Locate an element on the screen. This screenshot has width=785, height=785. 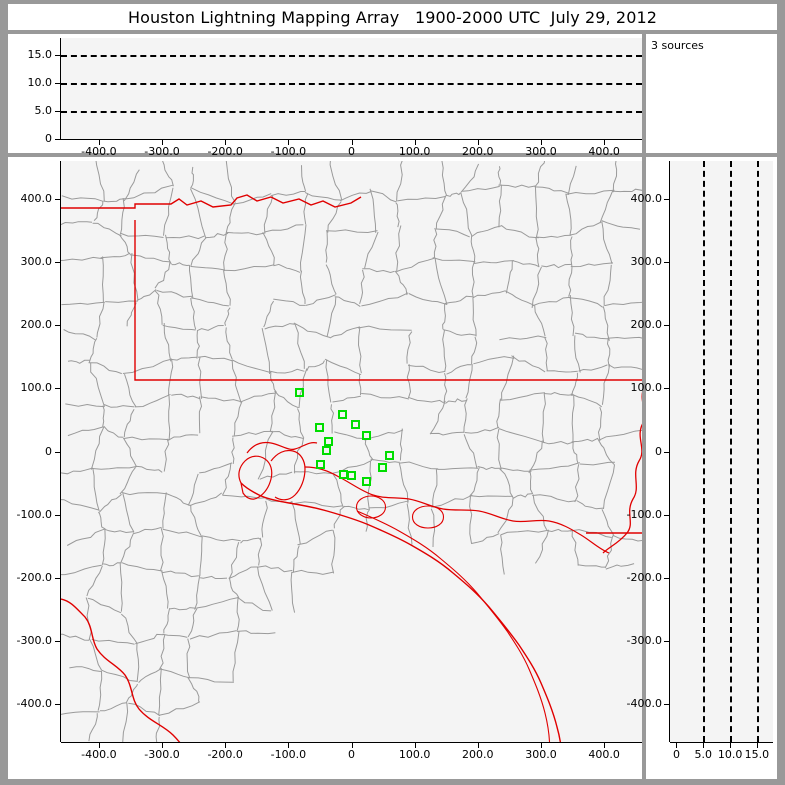
y-axis-line is located at coordinates (60, 88).